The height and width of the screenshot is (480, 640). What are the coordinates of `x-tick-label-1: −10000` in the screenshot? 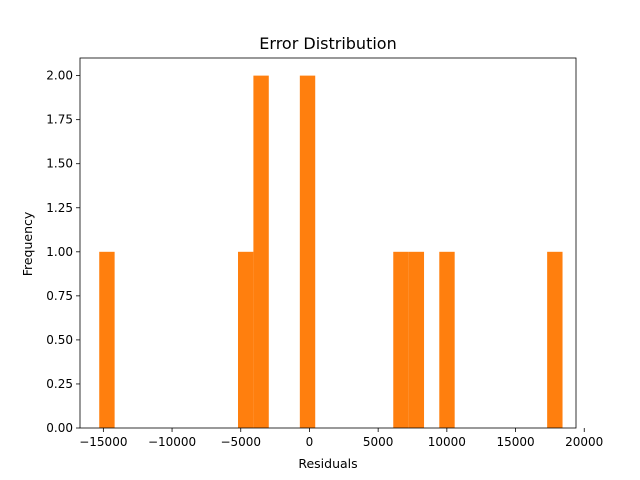 It's located at (172, 442).